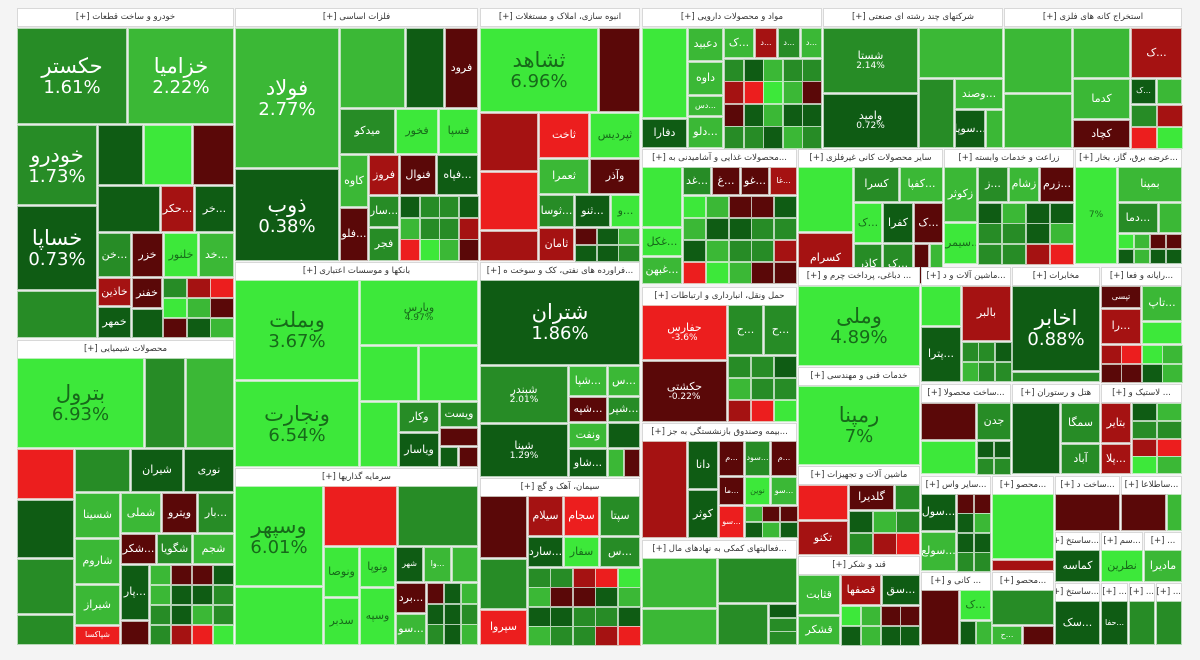 The width and height of the screenshot is (1200, 660). Describe the element at coordinates (956, 485) in the screenshot. I see `sector-header: ...سایر واس [+]` at that location.